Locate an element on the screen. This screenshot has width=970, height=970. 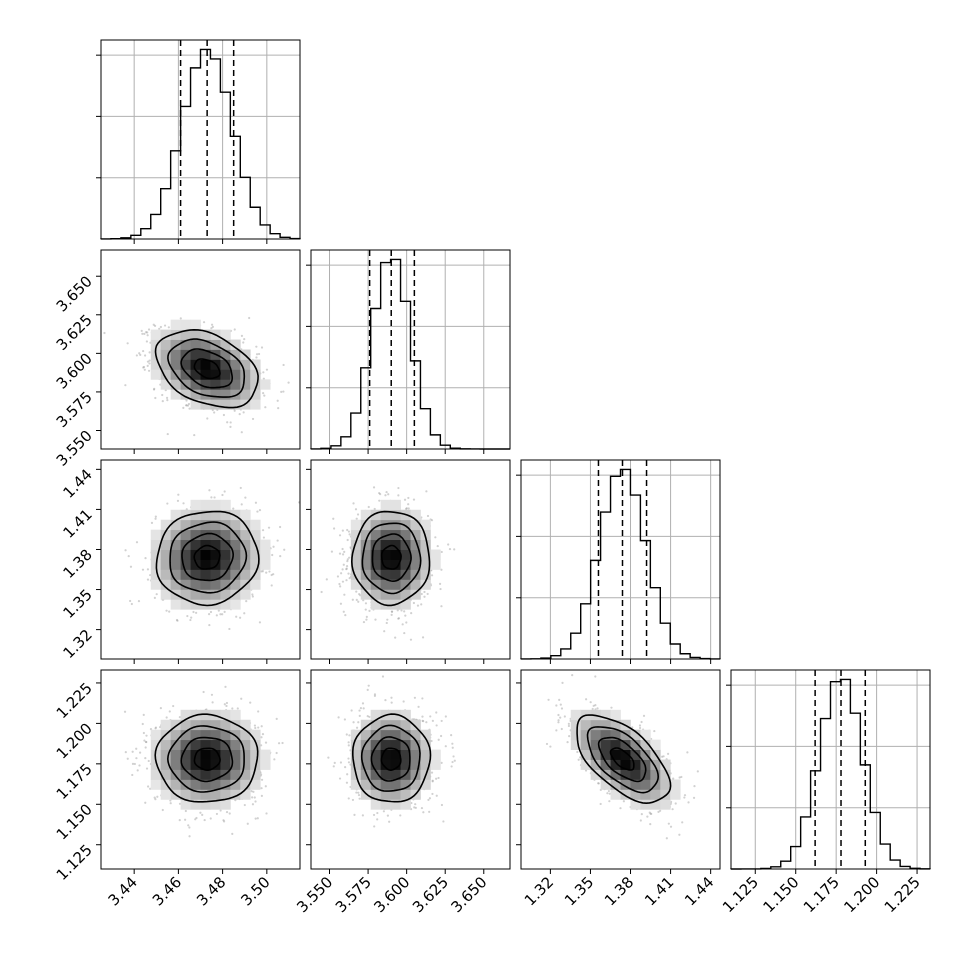
x-tick-label-2: 3.650 is located at coordinates (469, 894).